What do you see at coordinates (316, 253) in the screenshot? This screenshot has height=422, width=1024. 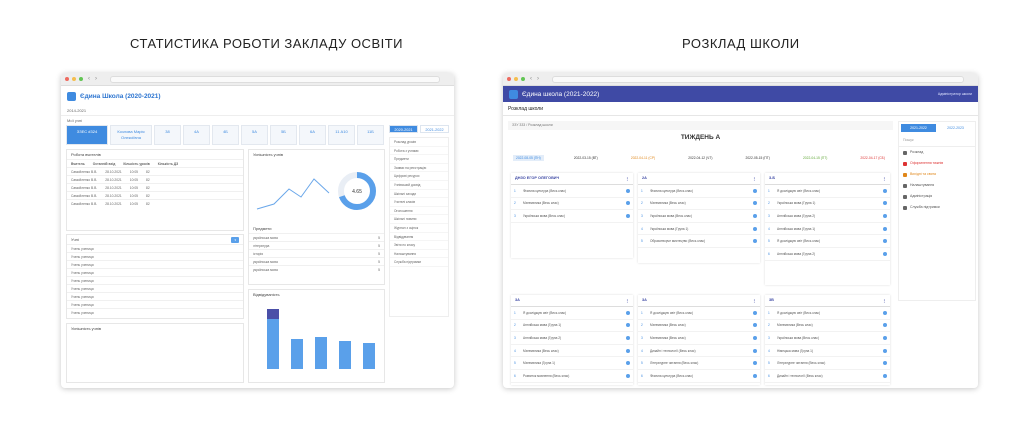 I see `table-row: історія 5` at bounding box center [316, 253].